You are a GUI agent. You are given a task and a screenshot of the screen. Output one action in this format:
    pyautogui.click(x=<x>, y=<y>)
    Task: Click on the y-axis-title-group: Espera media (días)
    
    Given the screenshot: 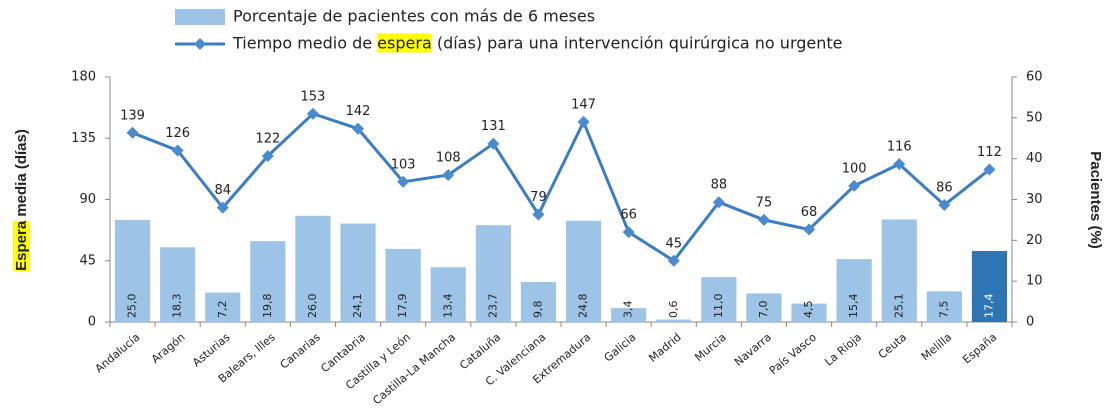 What is the action you would take?
    pyautogui.click(x=21, y=200)
    